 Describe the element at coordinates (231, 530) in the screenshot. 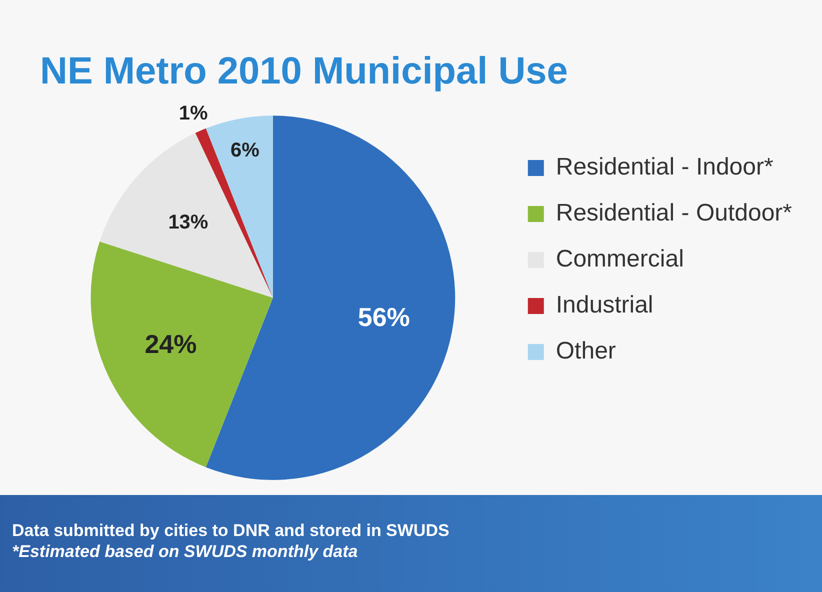

I see `text: Data submitted by cities to DNR and stored in SWUDS` at that location.